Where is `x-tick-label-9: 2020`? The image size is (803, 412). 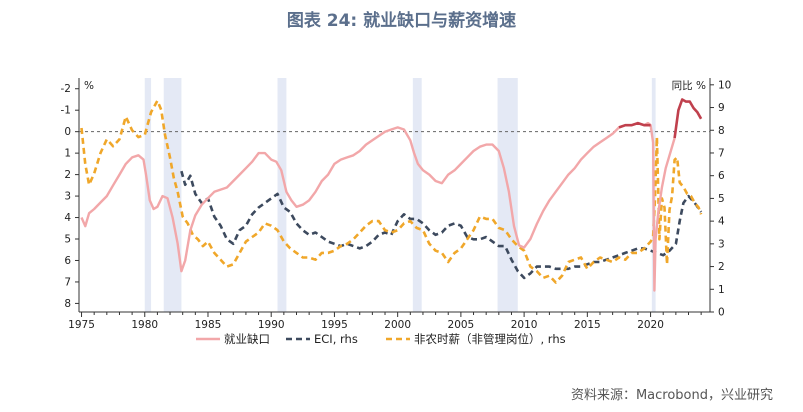
x-tick-label-9: 2020 is located at coordinates (650, 325).